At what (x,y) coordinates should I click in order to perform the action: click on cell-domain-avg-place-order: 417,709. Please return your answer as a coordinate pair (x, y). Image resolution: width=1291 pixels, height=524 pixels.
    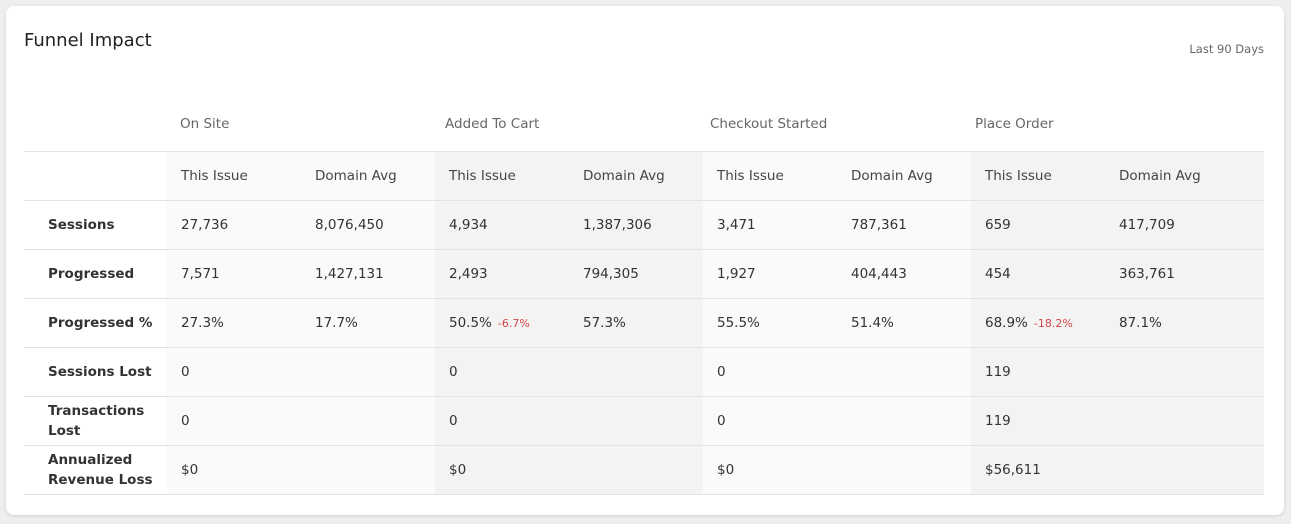
    Looking at the image, I should click on (1184, 225).